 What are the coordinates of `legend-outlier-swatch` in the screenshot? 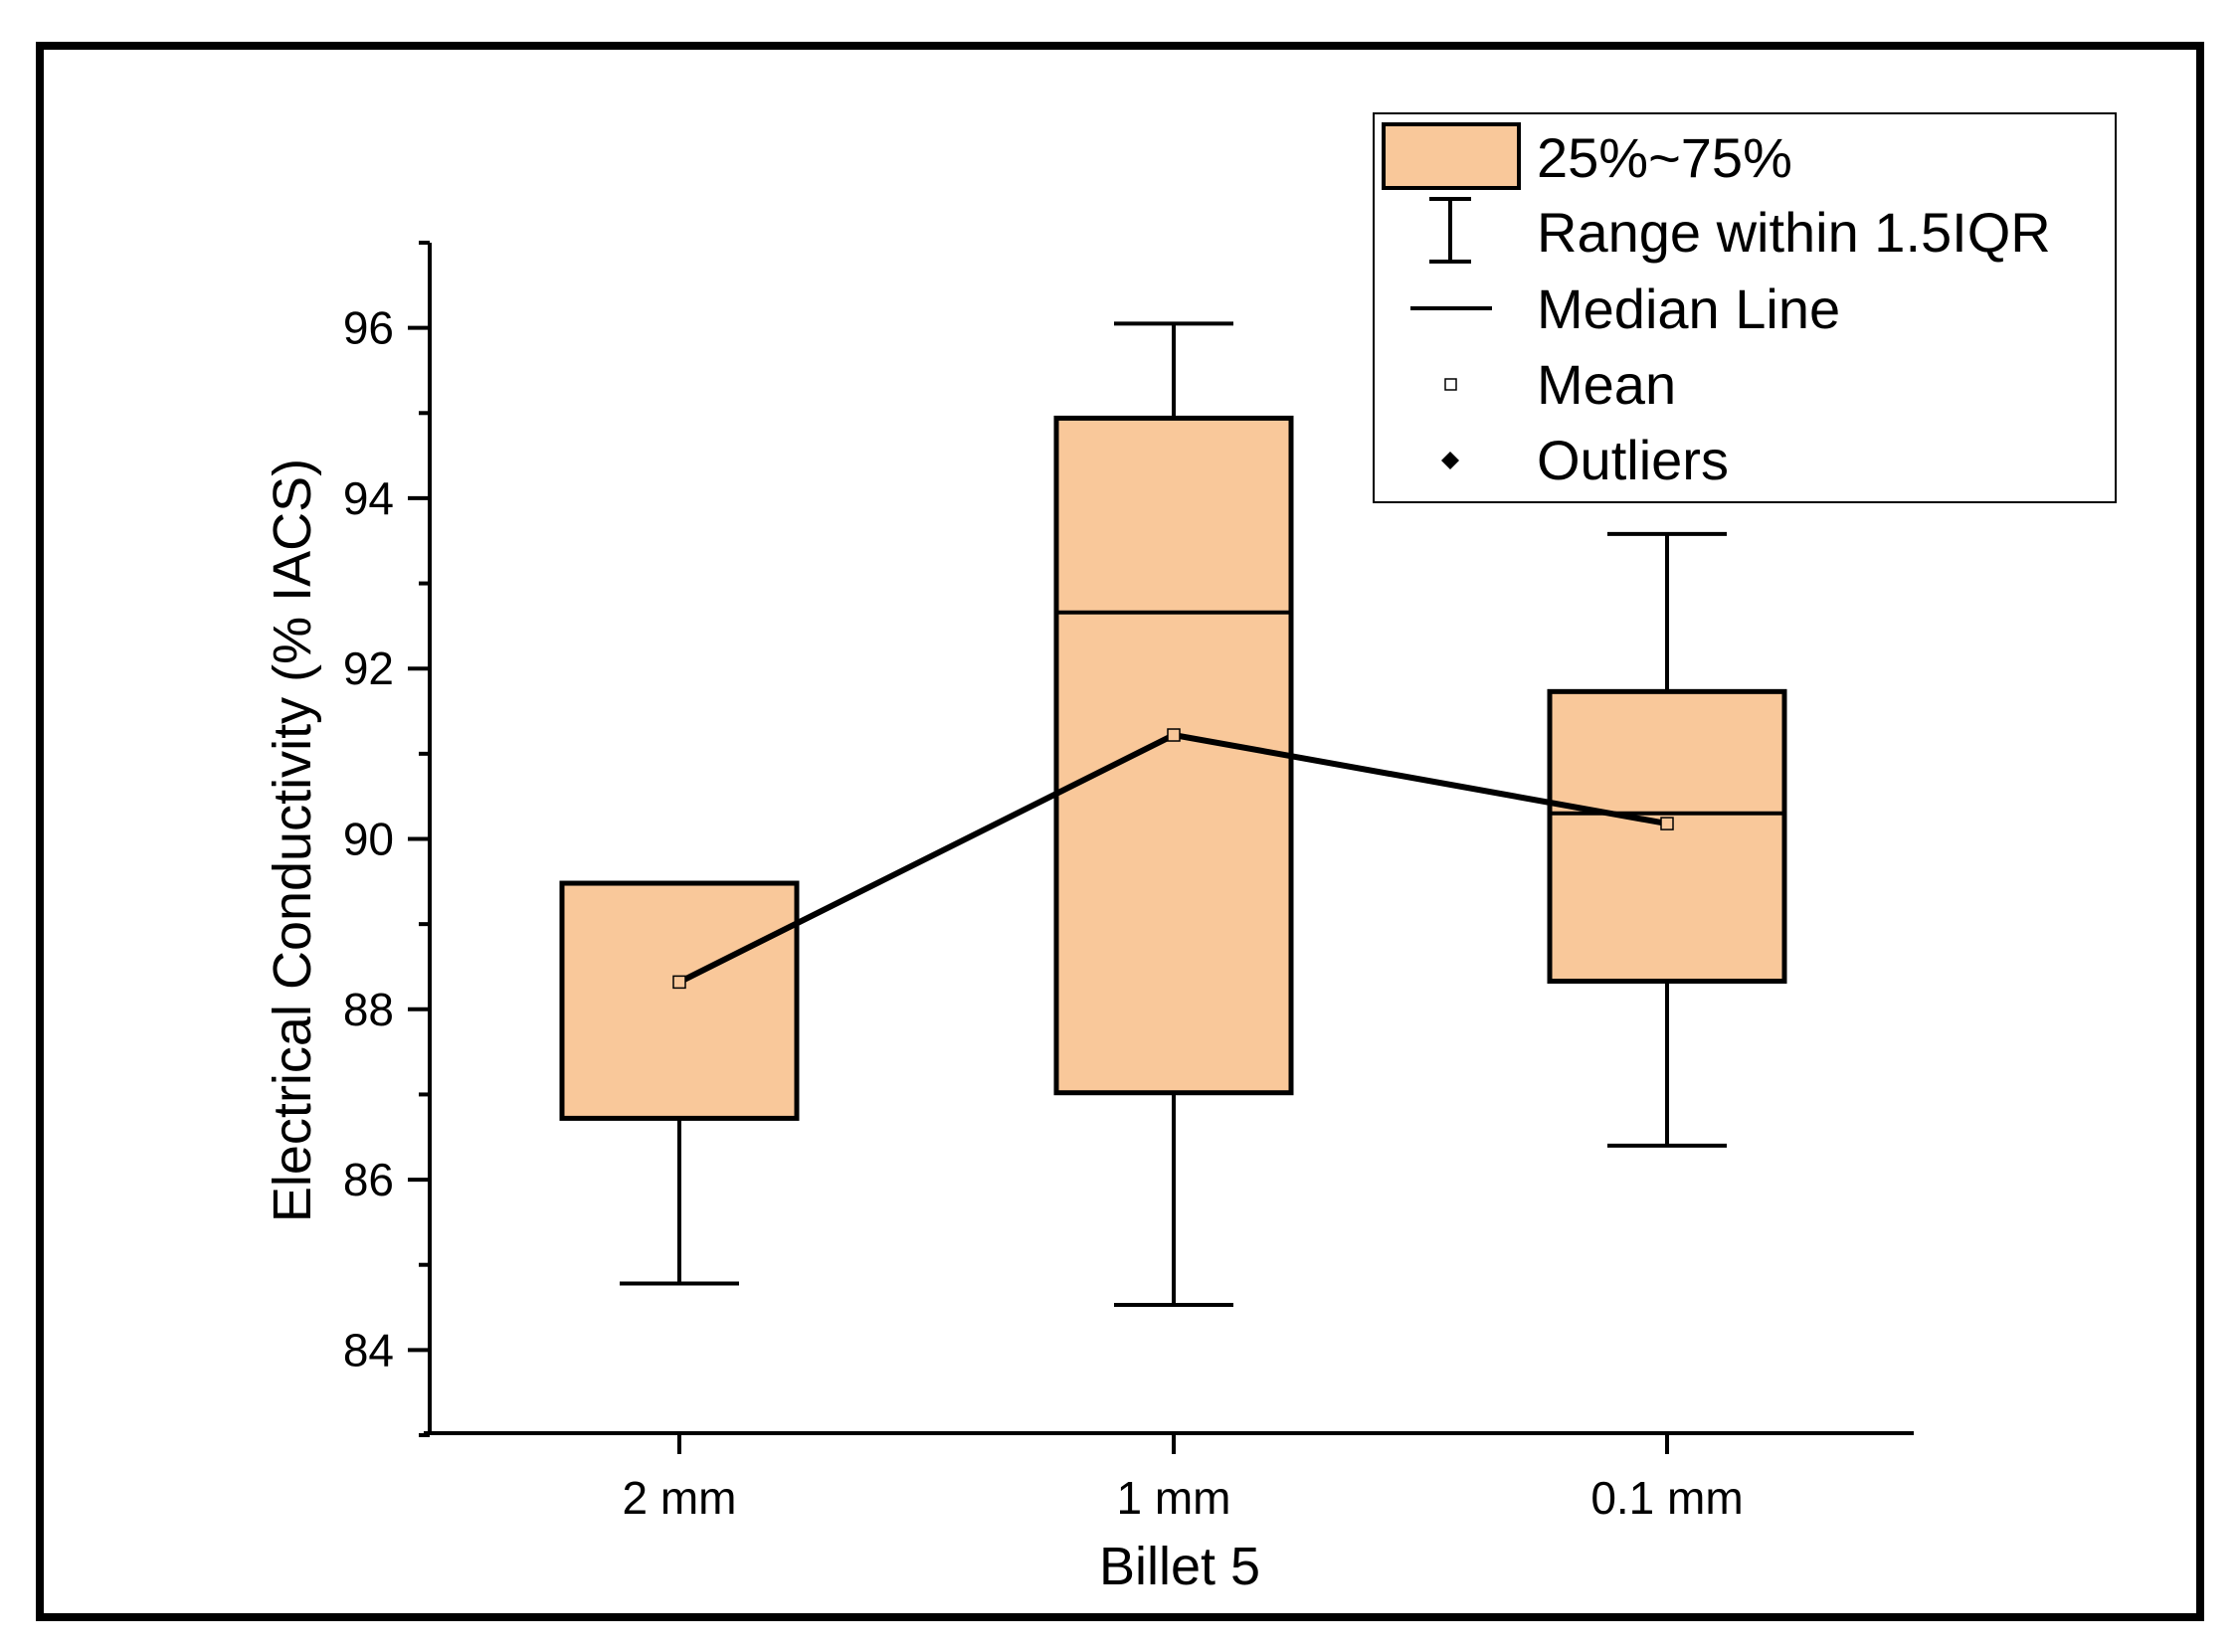 It's located at (1450, 460).